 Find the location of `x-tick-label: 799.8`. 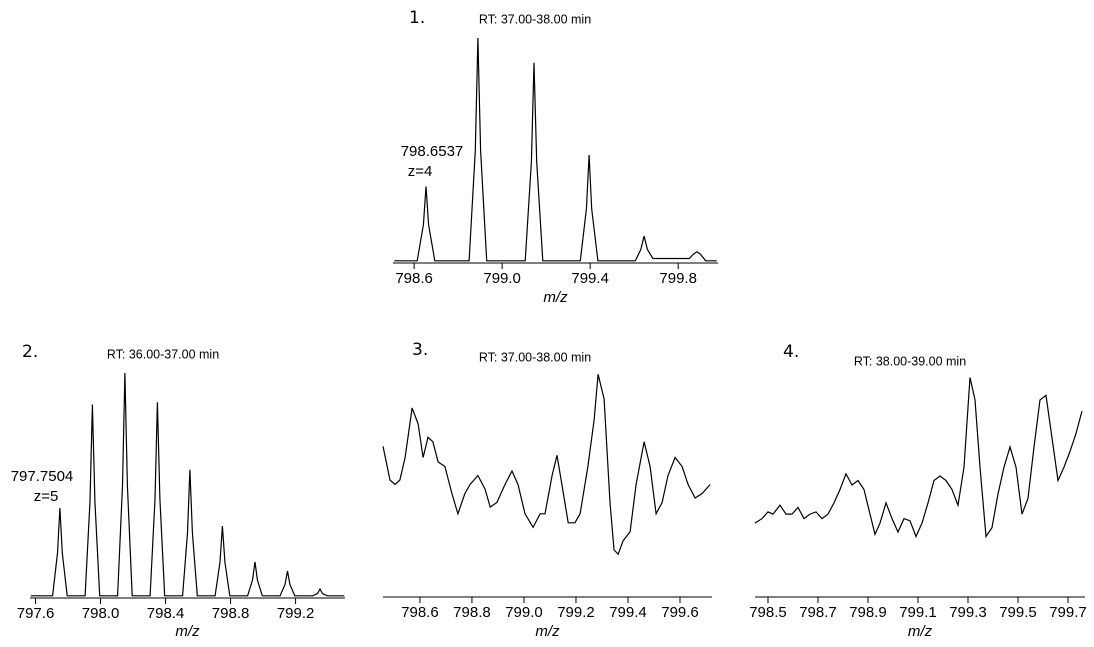

x-tick-label: 799.8 is located at coordinates (678, 278).